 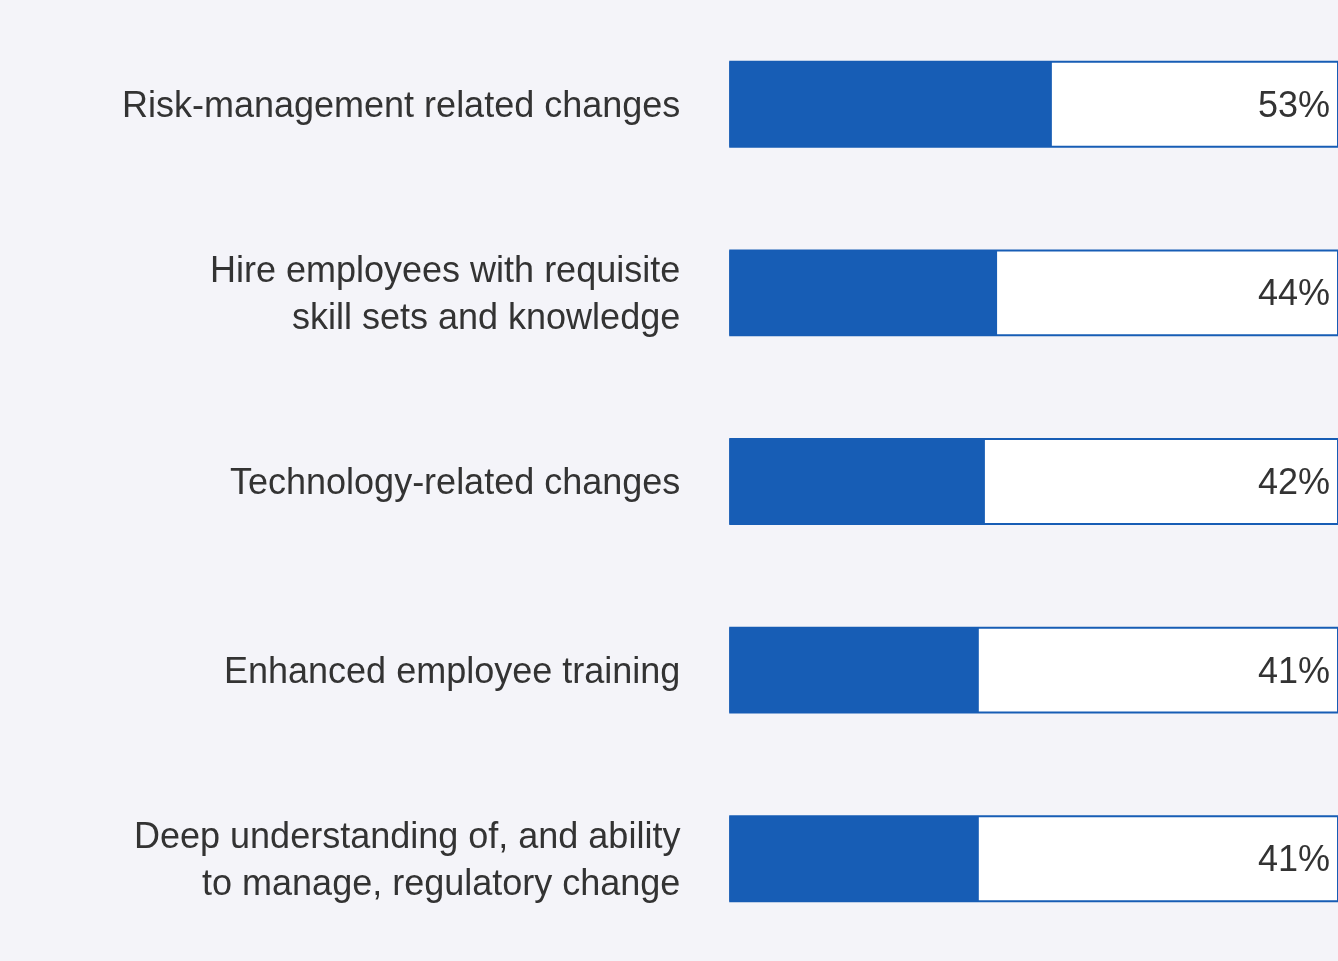 What do you see at coordinates (1294, 104) in the screenshot?
I see `data-label: 53%` at bounding box center [1294, 104].